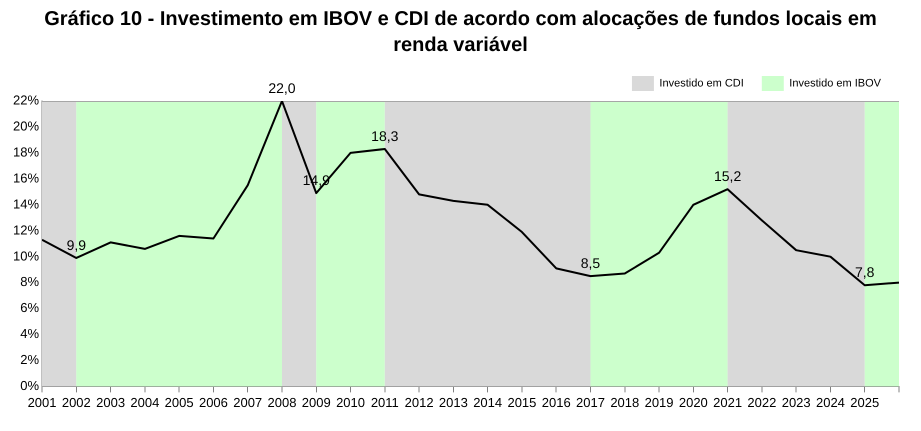  Describe the element at coordinates (30, 282) in the screenshot. I see `y-tick-label: 8%` at that location.